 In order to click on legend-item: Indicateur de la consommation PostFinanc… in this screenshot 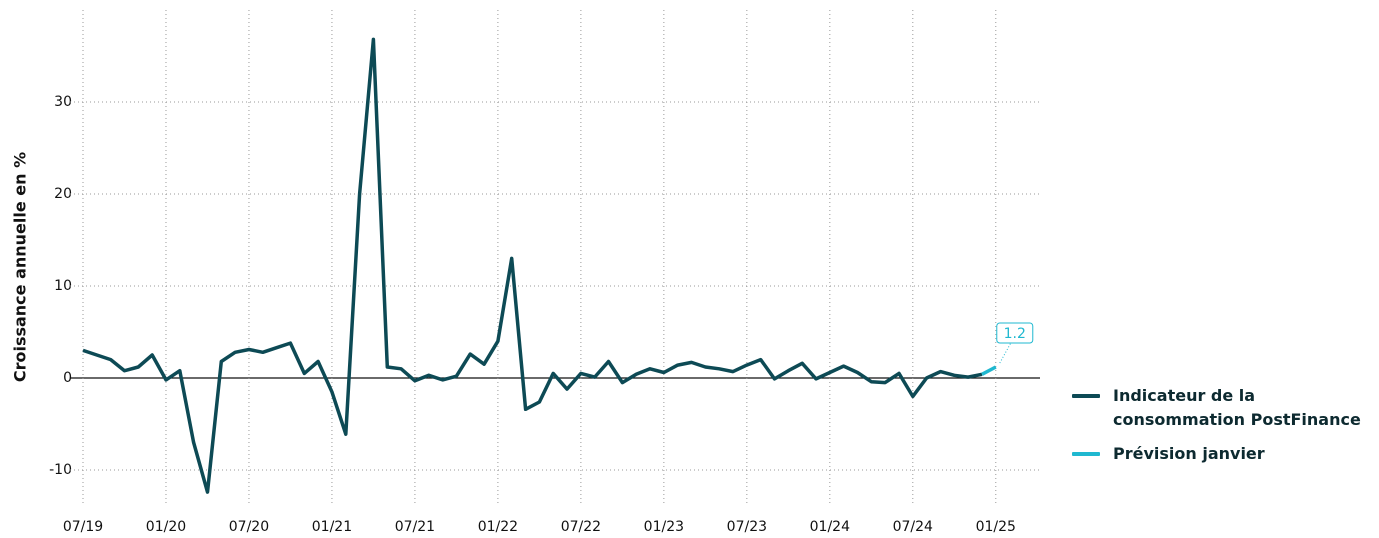, I will do `click(1222, 408)`.